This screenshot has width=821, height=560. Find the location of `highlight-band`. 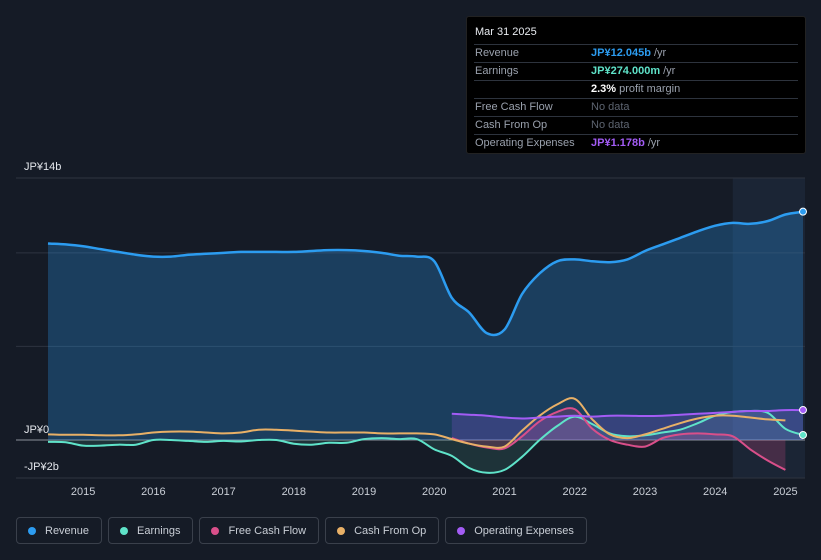

highlight-band is located at coordinates (768, 328).